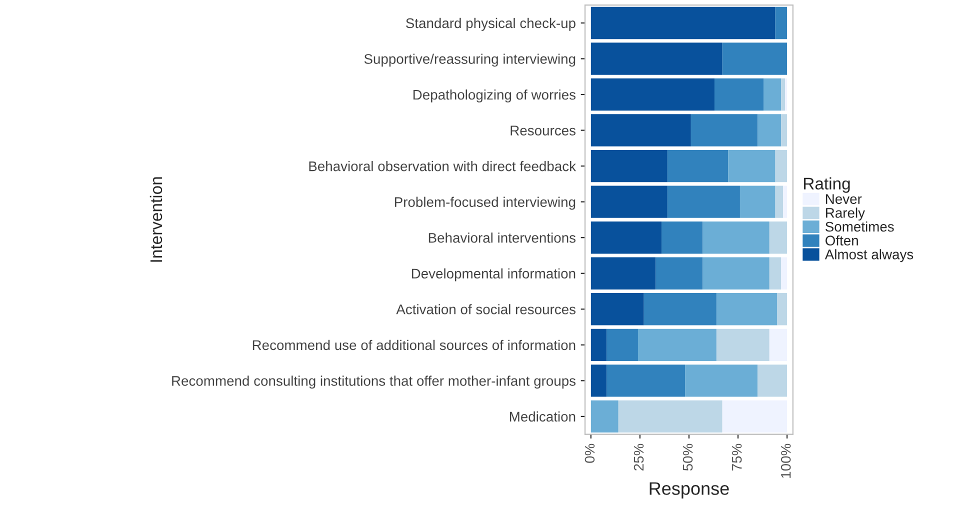 This screenshot has height=508, width=967. I want to click on y-tick-label: Behavioral observation with direct feedback, so click(442, 166).